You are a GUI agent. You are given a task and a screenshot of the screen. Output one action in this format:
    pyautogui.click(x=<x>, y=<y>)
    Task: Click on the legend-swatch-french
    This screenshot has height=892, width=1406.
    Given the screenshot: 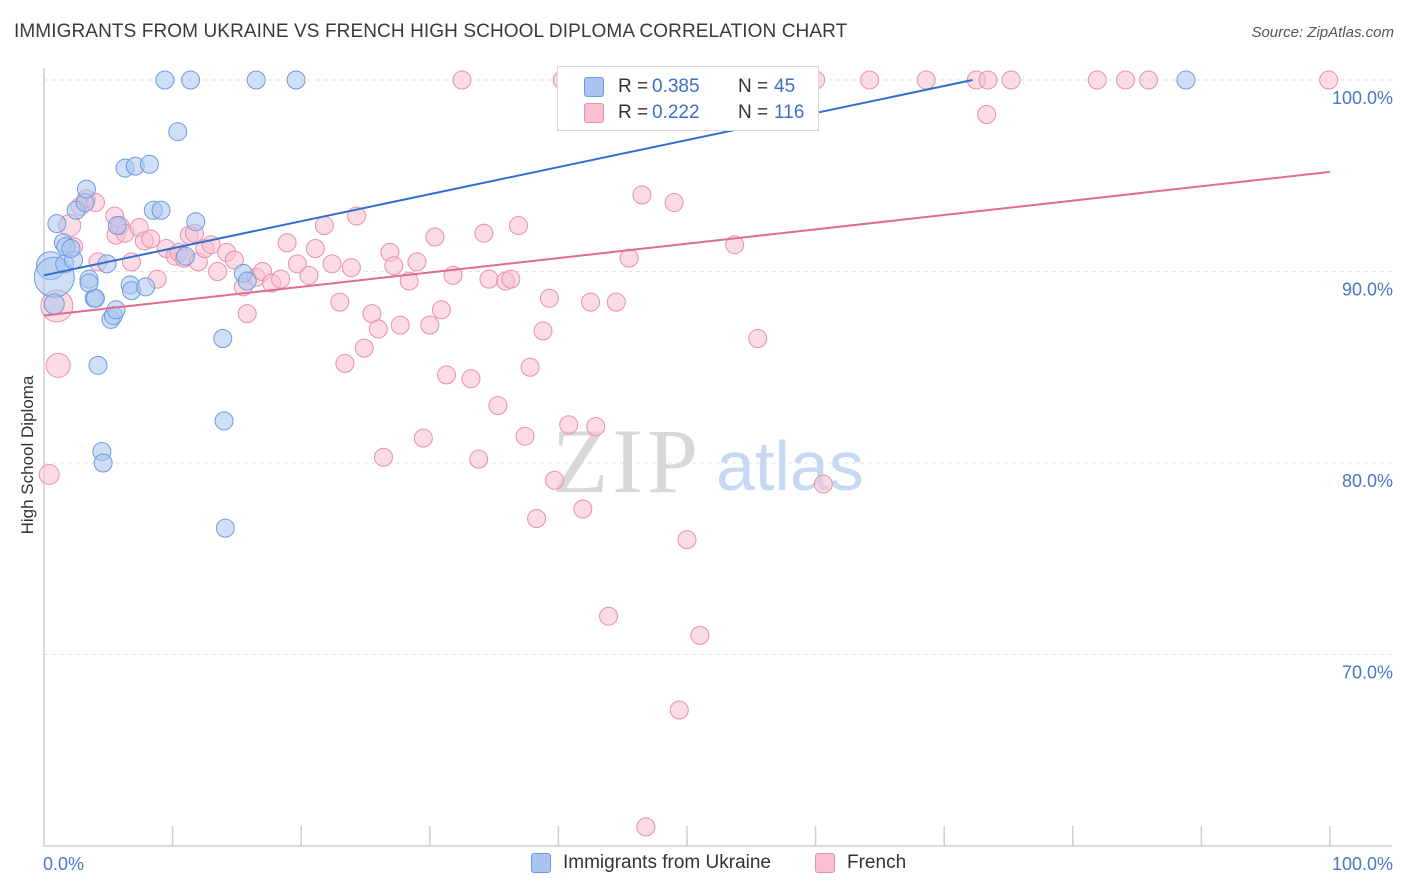 What is the action you would take?
    pyautogui.click(x=825, y=863)
    